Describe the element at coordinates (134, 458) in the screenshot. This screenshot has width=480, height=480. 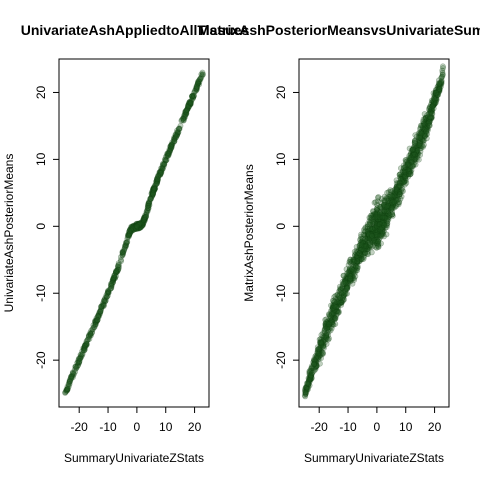
I see `left-x-axis-label: SummaryUnivariateZStats` at that location.